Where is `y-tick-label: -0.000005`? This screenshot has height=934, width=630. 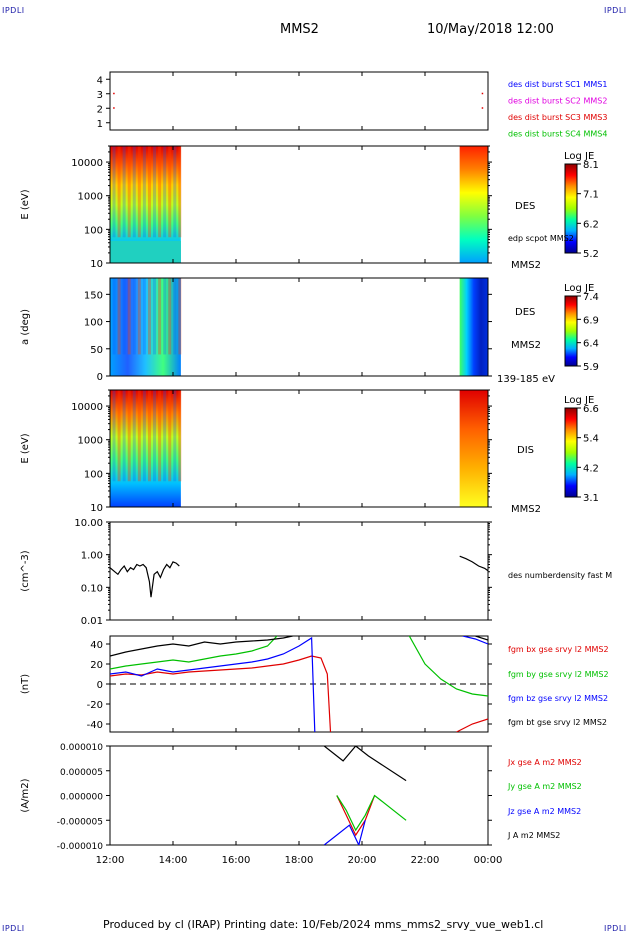
y-tick-label: -0.000005 is located at coordinates (80, 822).